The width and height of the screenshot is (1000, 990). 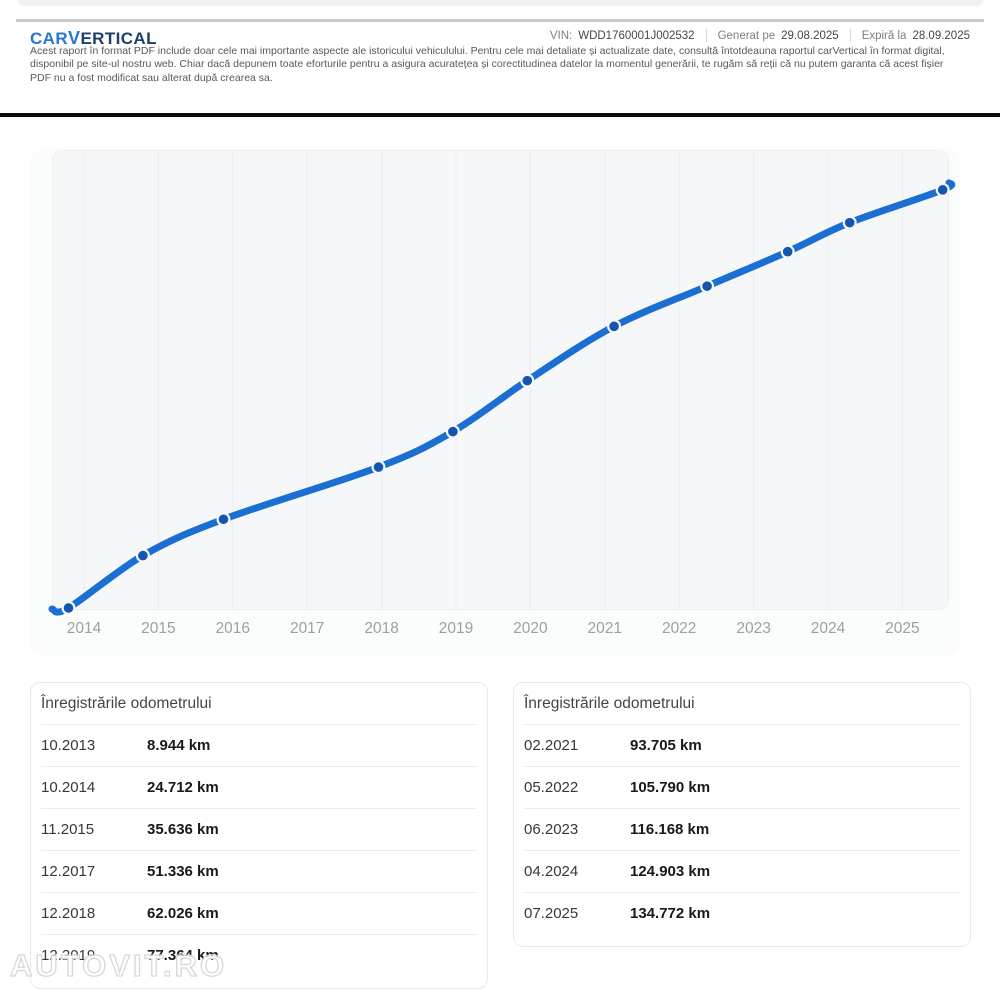 What do you see at coordinates (259, 787) in the screenshot?
I see `table-row: 10.2014 24.712 km` at bounding box center [259, 787].